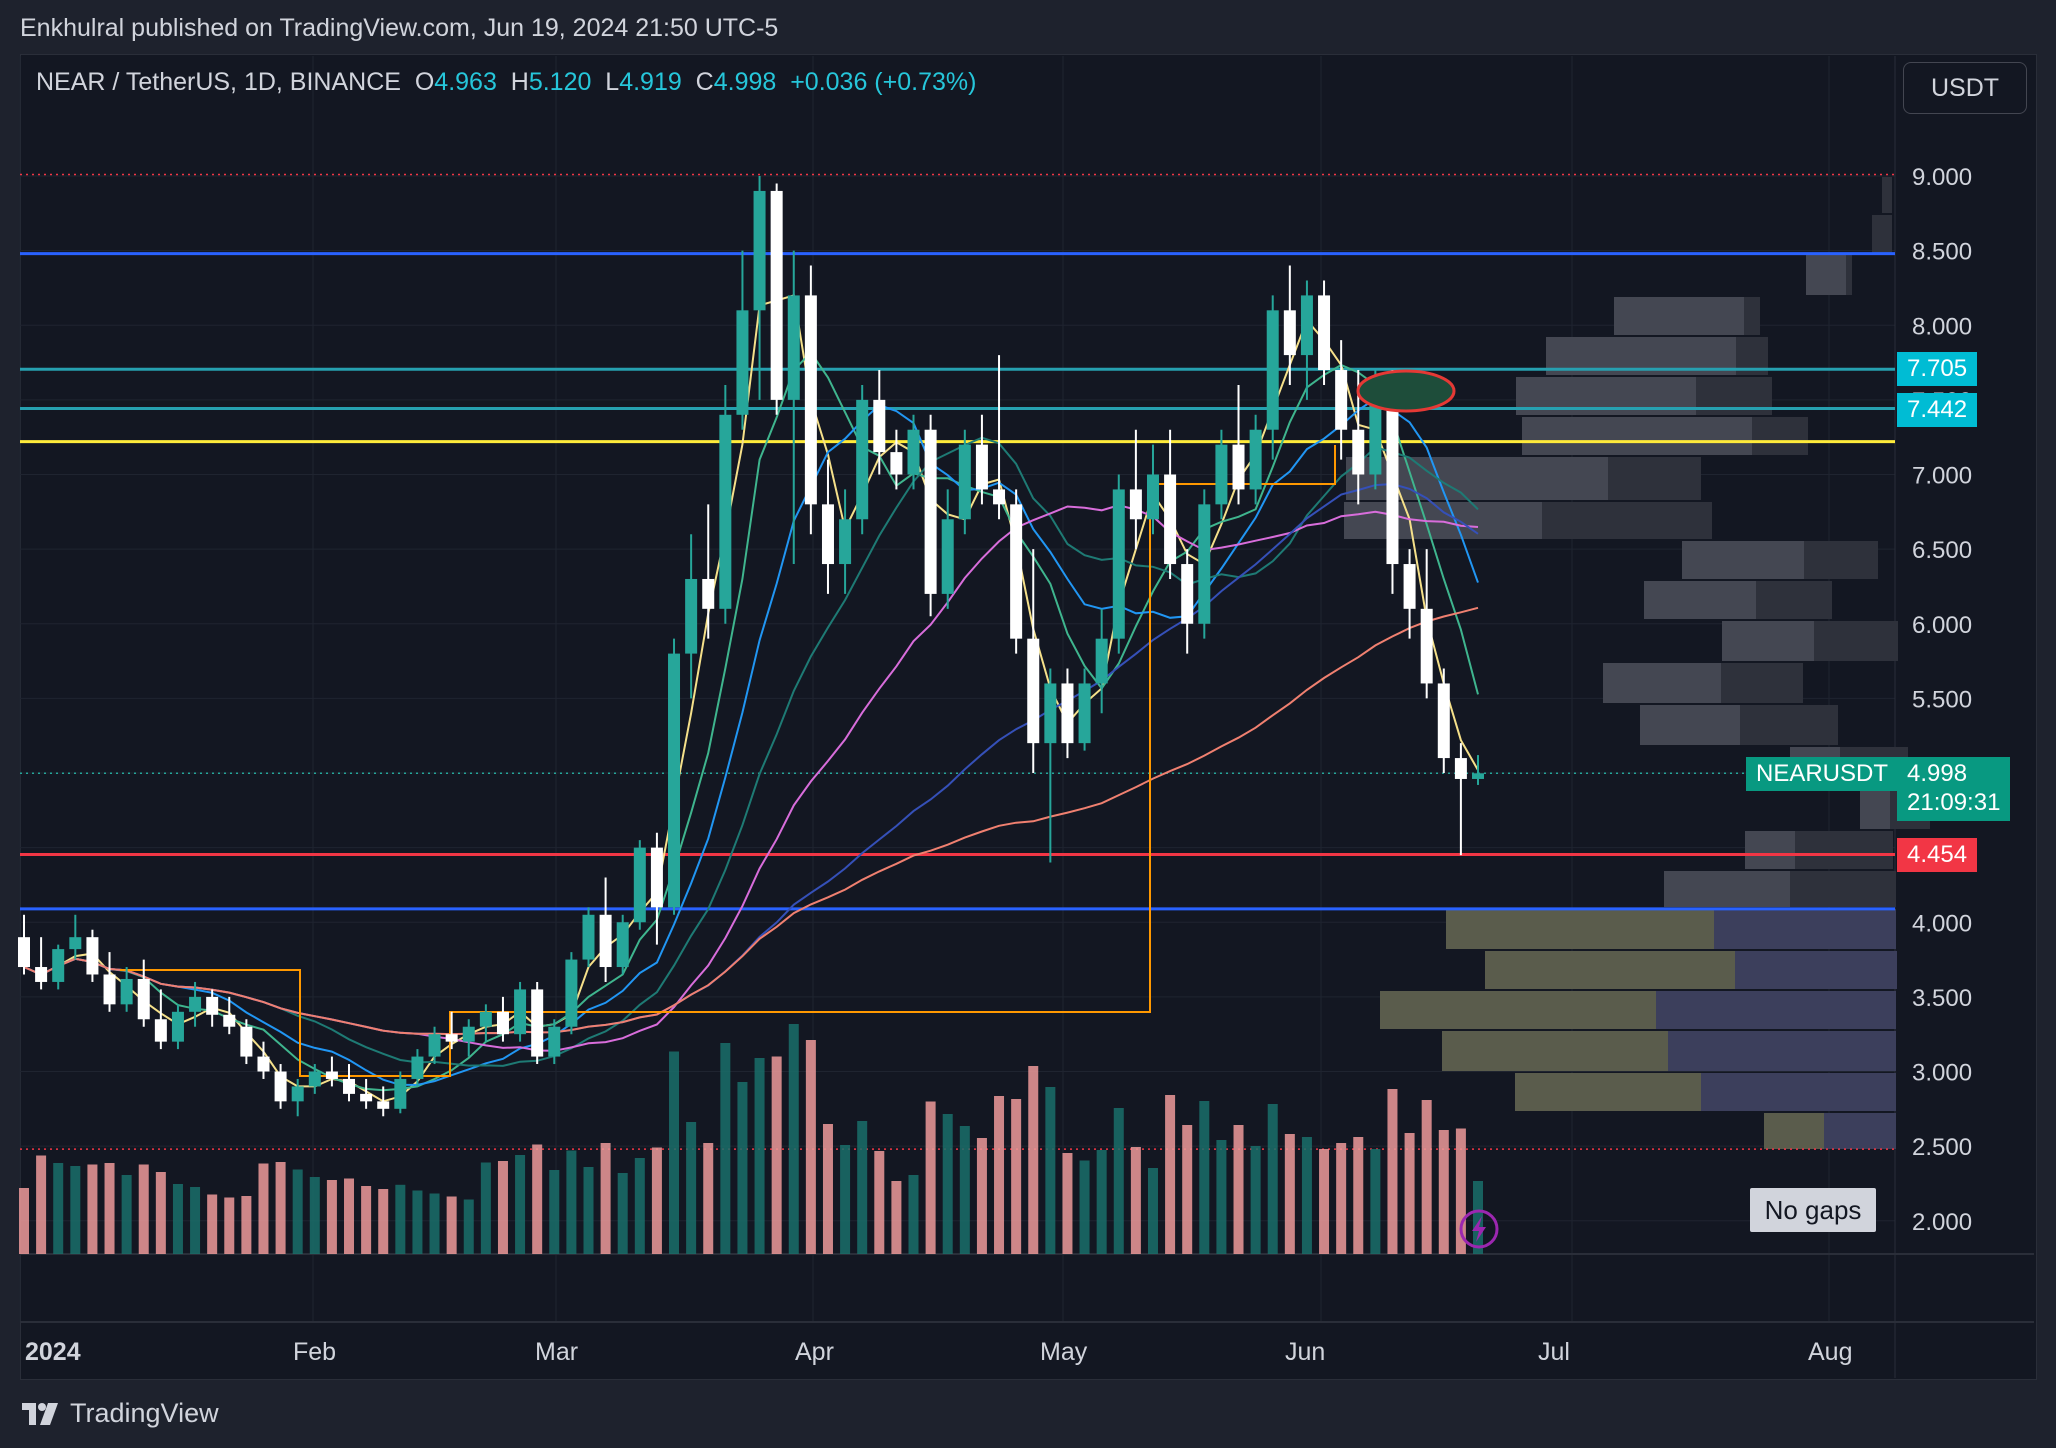  What do you see at coordinates (1965, 88) in the screenshot?
I see `currency-button: USDT` at bounding box center [1965, 88].